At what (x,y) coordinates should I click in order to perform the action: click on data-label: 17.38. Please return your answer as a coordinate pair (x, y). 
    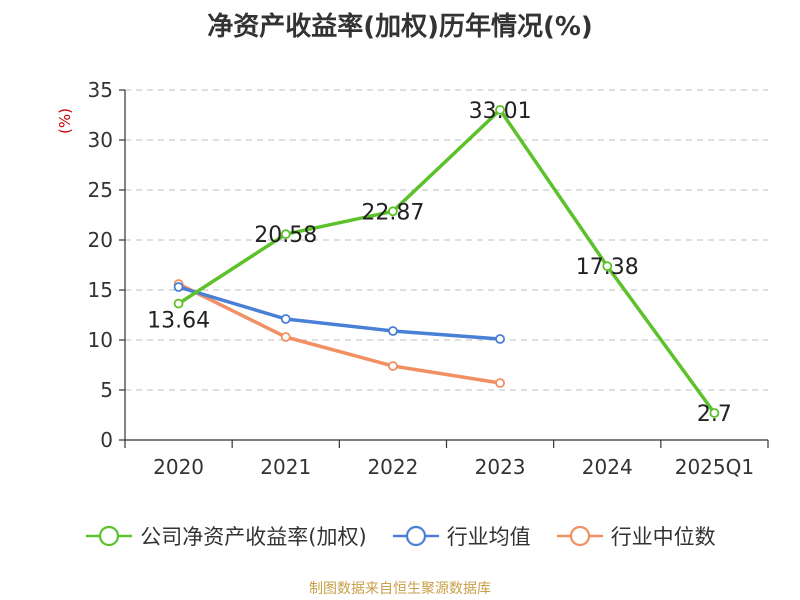
    Looking at the image, I should click on (607, 267).